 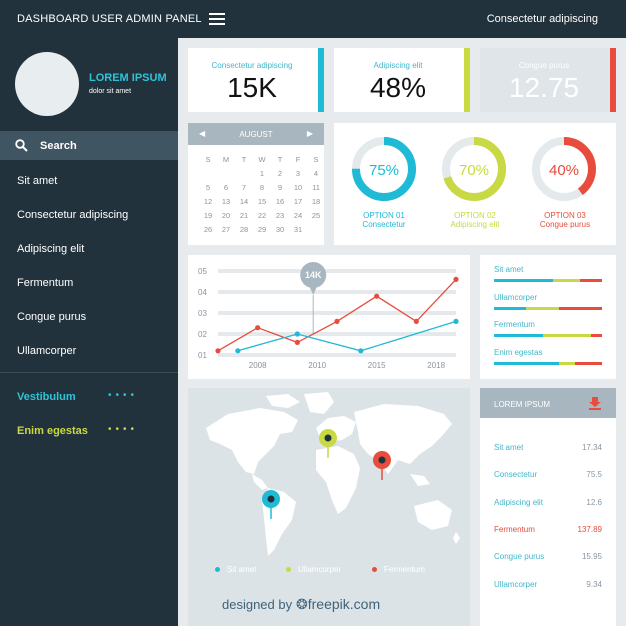 I want to click on weekday-label: M, so click(x=226, y=159).